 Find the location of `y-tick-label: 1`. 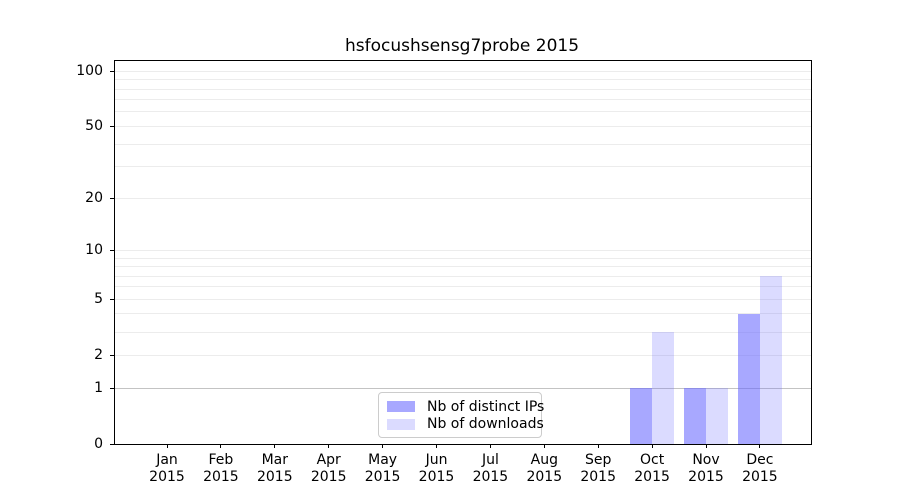

y-tick-label: 1 is located at coordinates (98, 388).